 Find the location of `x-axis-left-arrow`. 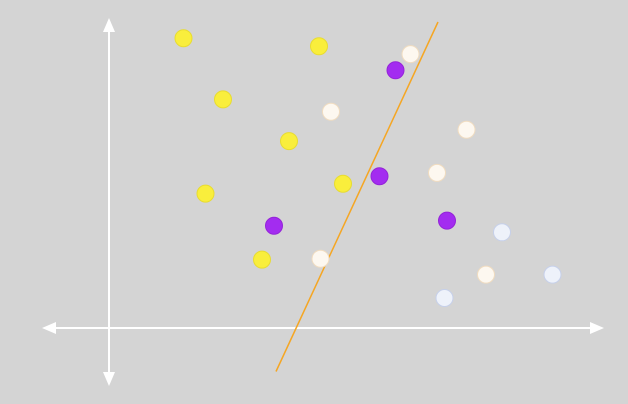

x-axis-left-arrow is located at coordinates (49, 328).